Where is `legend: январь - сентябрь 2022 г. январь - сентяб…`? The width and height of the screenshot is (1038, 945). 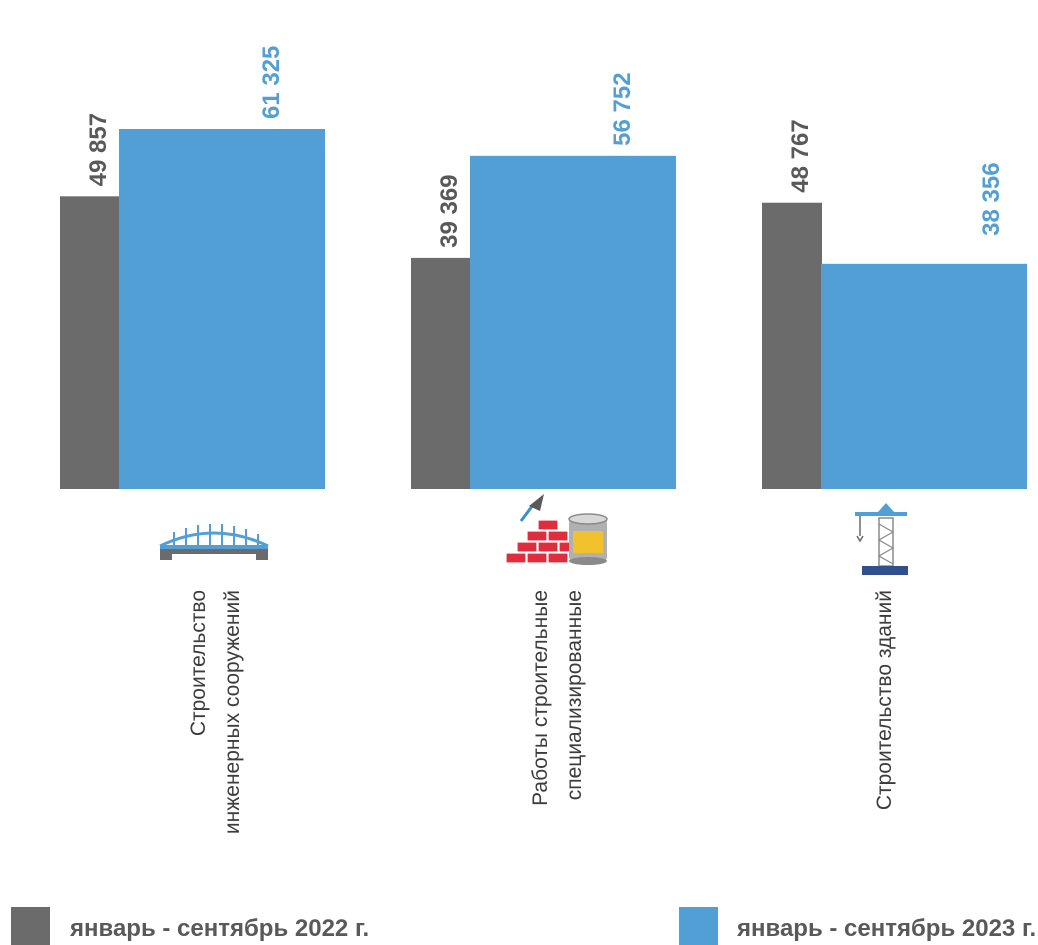 legend: январь - сентябрь 2022 г. январь - сентяб… is located at coordinates (523, 926).